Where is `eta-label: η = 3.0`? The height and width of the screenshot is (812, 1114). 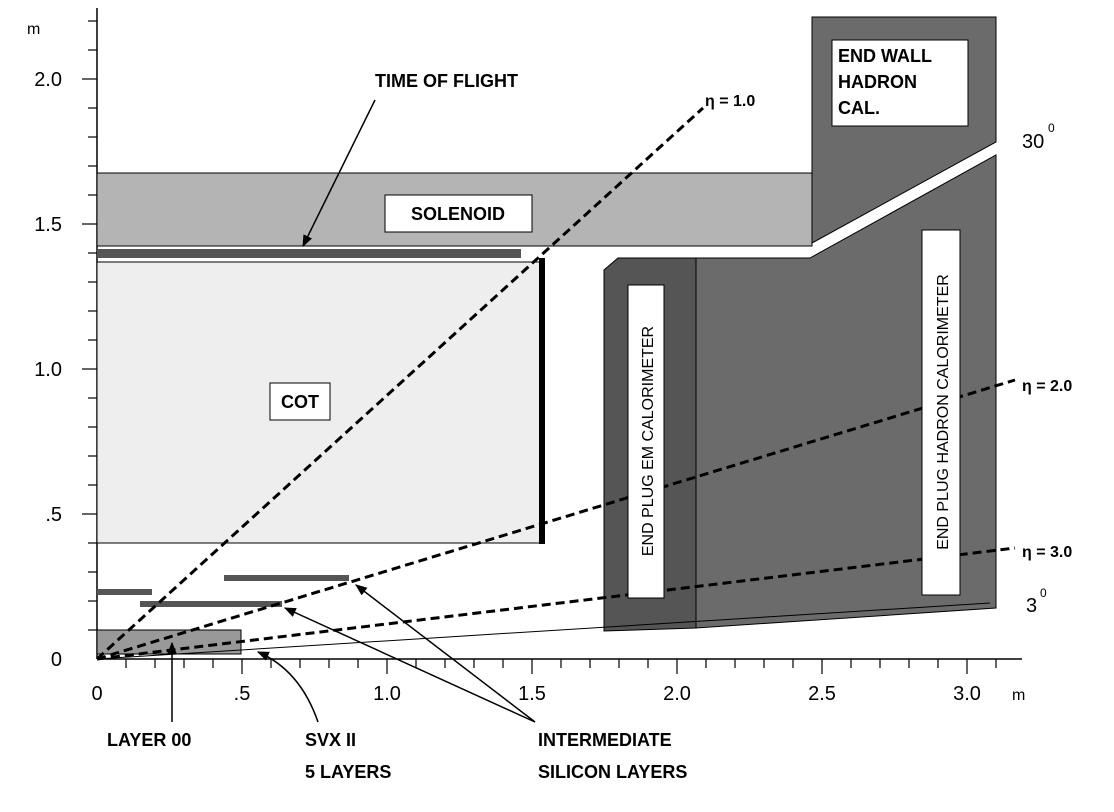
eta-label: η = 3.0 is located at coordinates (1047, 552).